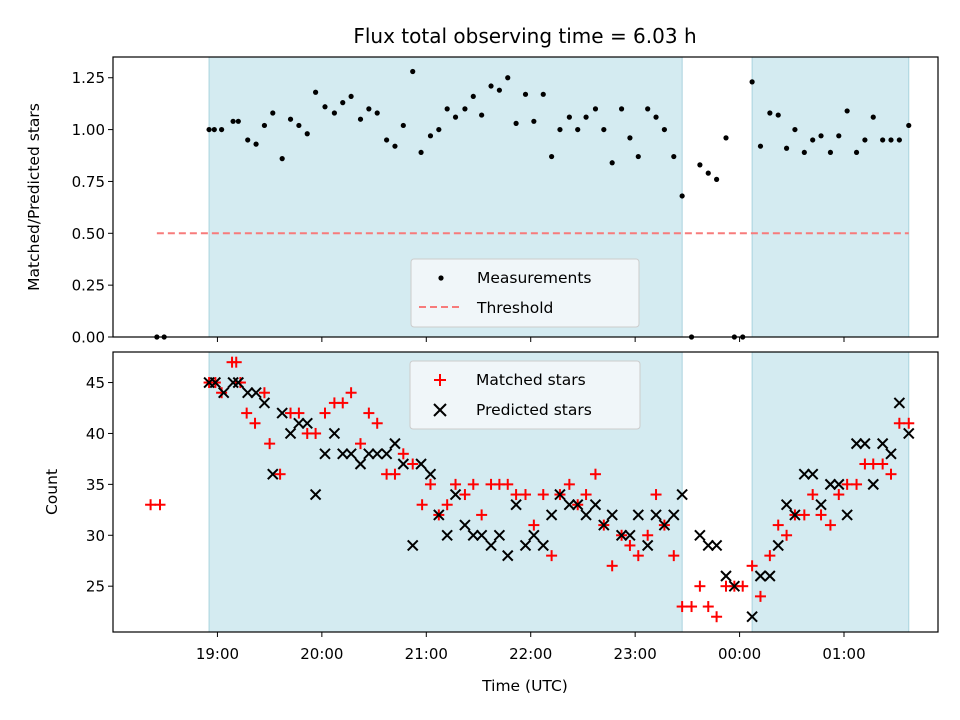  Describe the element at coordinates (531, 380) in the screenshot. I see `matched-stars-legend-label: Matched stars` at that location.